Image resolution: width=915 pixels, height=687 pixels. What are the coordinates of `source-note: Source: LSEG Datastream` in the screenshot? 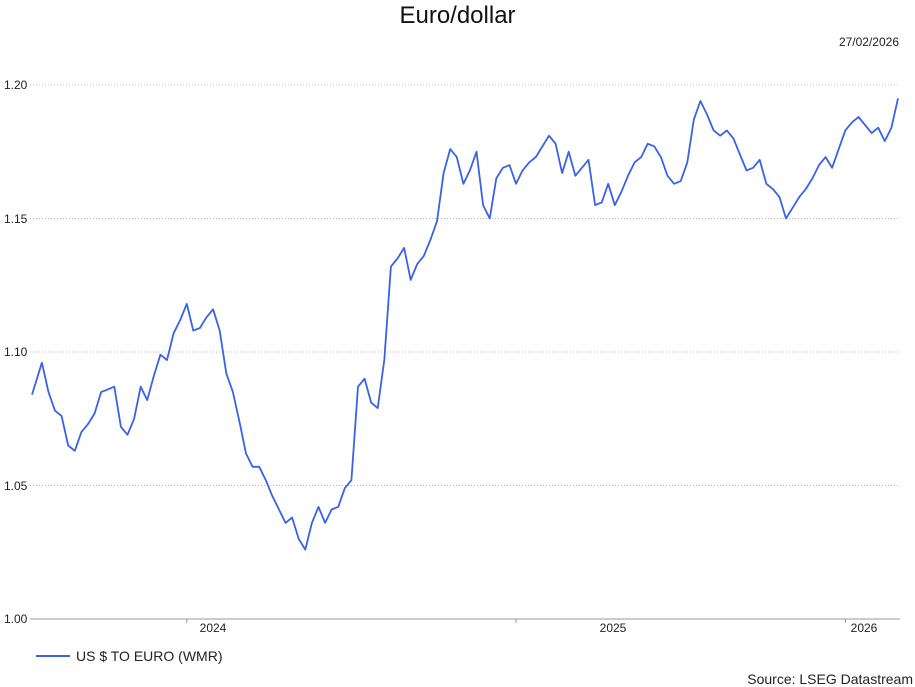 It's located at (830, 679).